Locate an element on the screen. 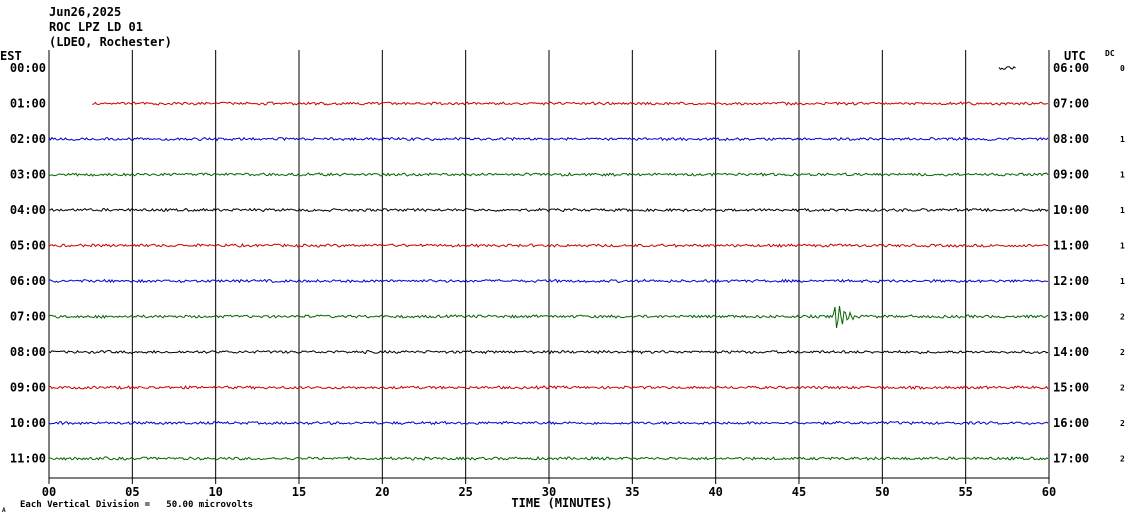  x-tick-label: 45 is located at coordinates (799, 492).